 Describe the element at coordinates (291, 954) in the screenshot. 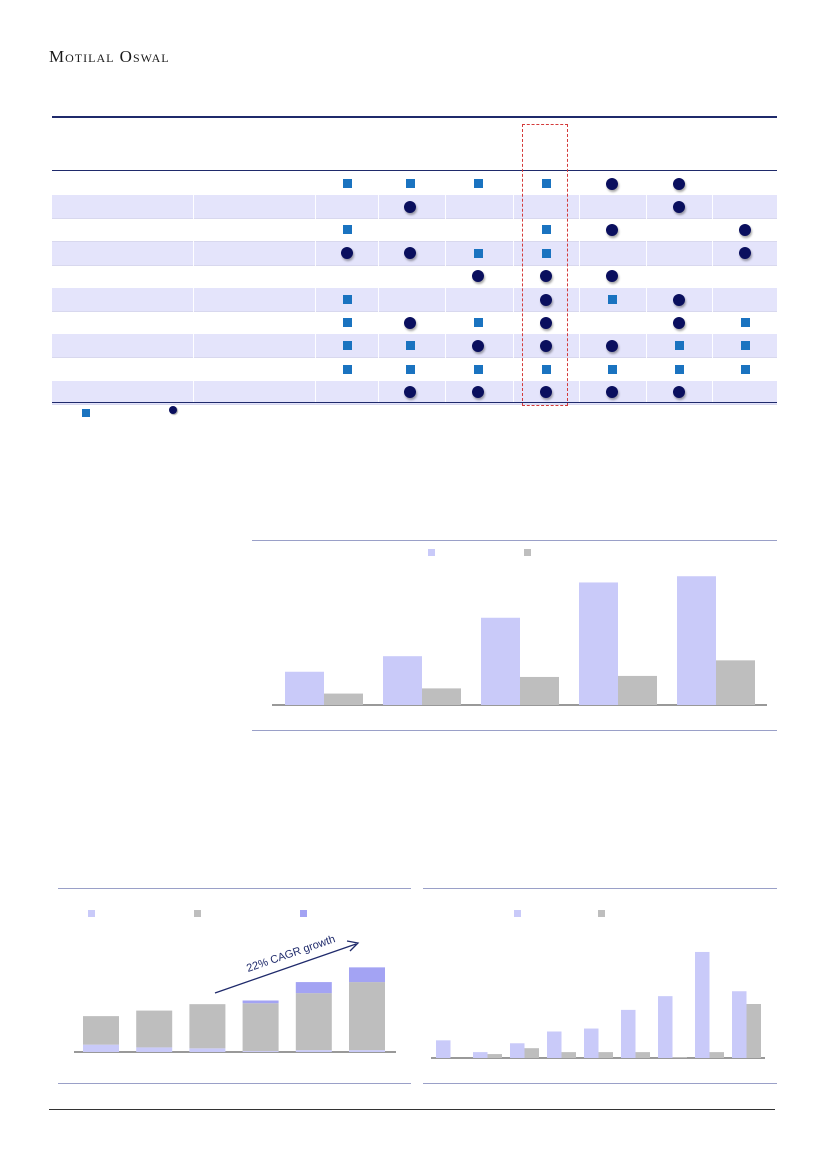

I see `growth-annotation: 22% CAGR growth` at that location.